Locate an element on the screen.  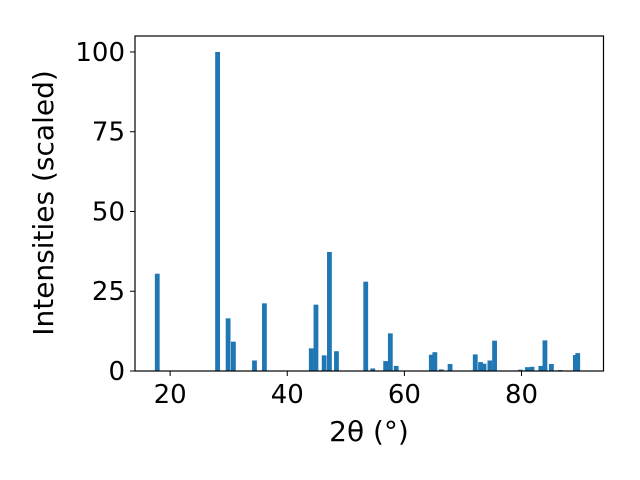
x-tick-label-80: 80 is located at coordinates (521, 395).